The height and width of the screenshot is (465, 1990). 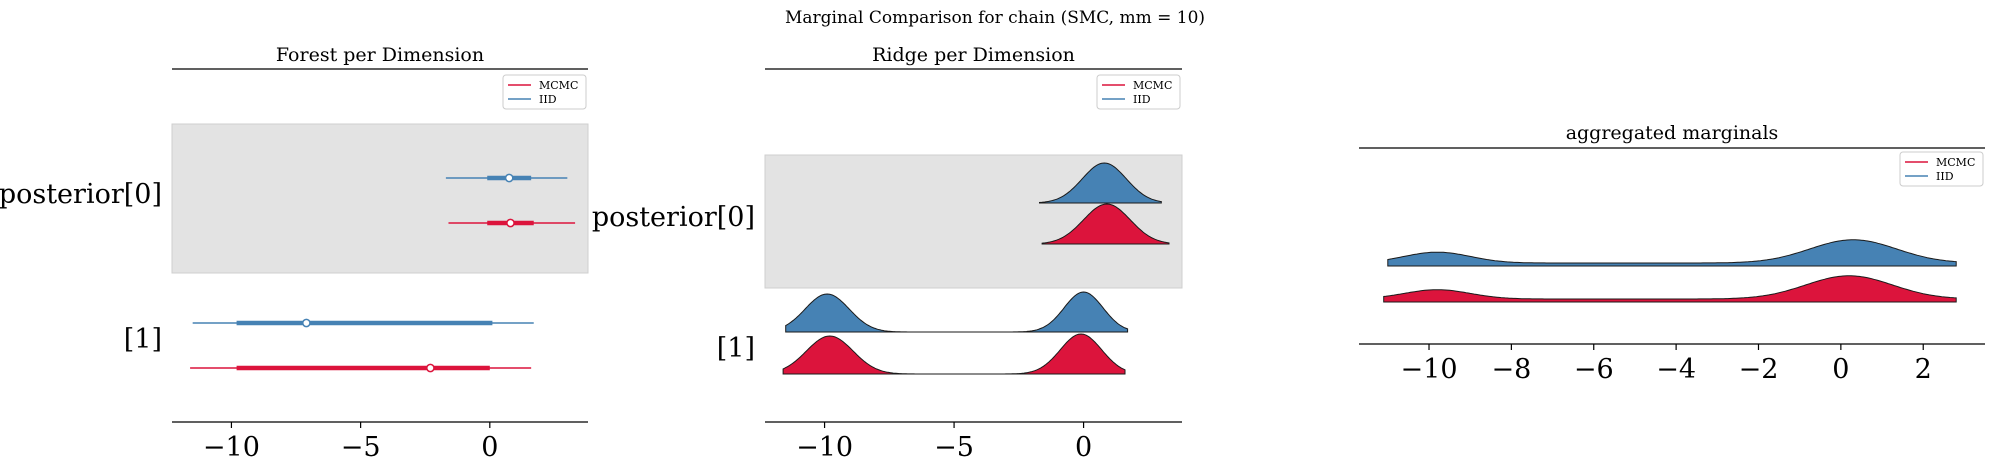 What do you see at coordinates (1672, 253) in the screenshot?
I see `aggregated-density-iid` at bounding box center [1672, 253].